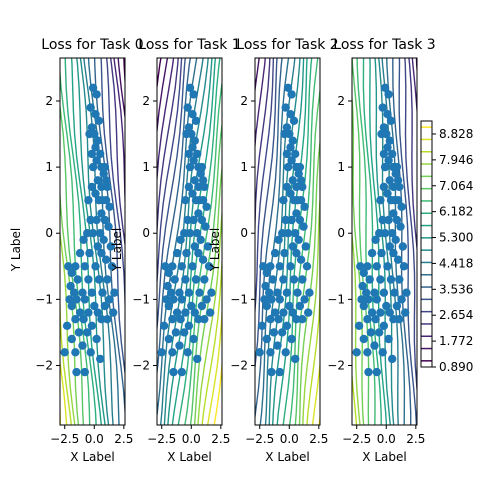  I want to click on x-axis-label: X Label, so click(92, 457).